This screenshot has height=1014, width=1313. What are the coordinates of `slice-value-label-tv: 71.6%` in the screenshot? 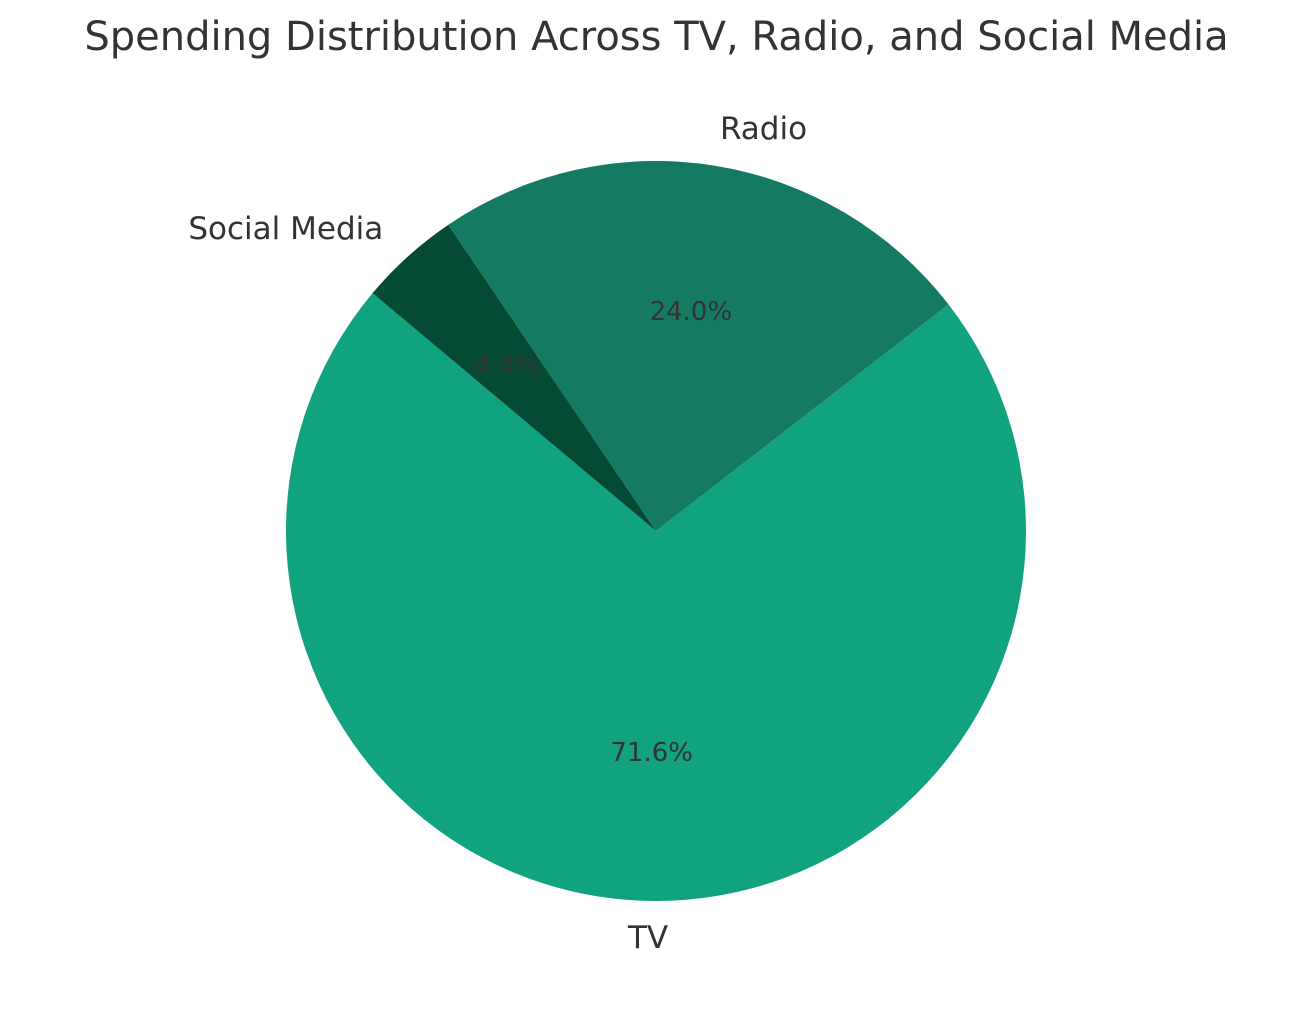 It's located at (651, 753).